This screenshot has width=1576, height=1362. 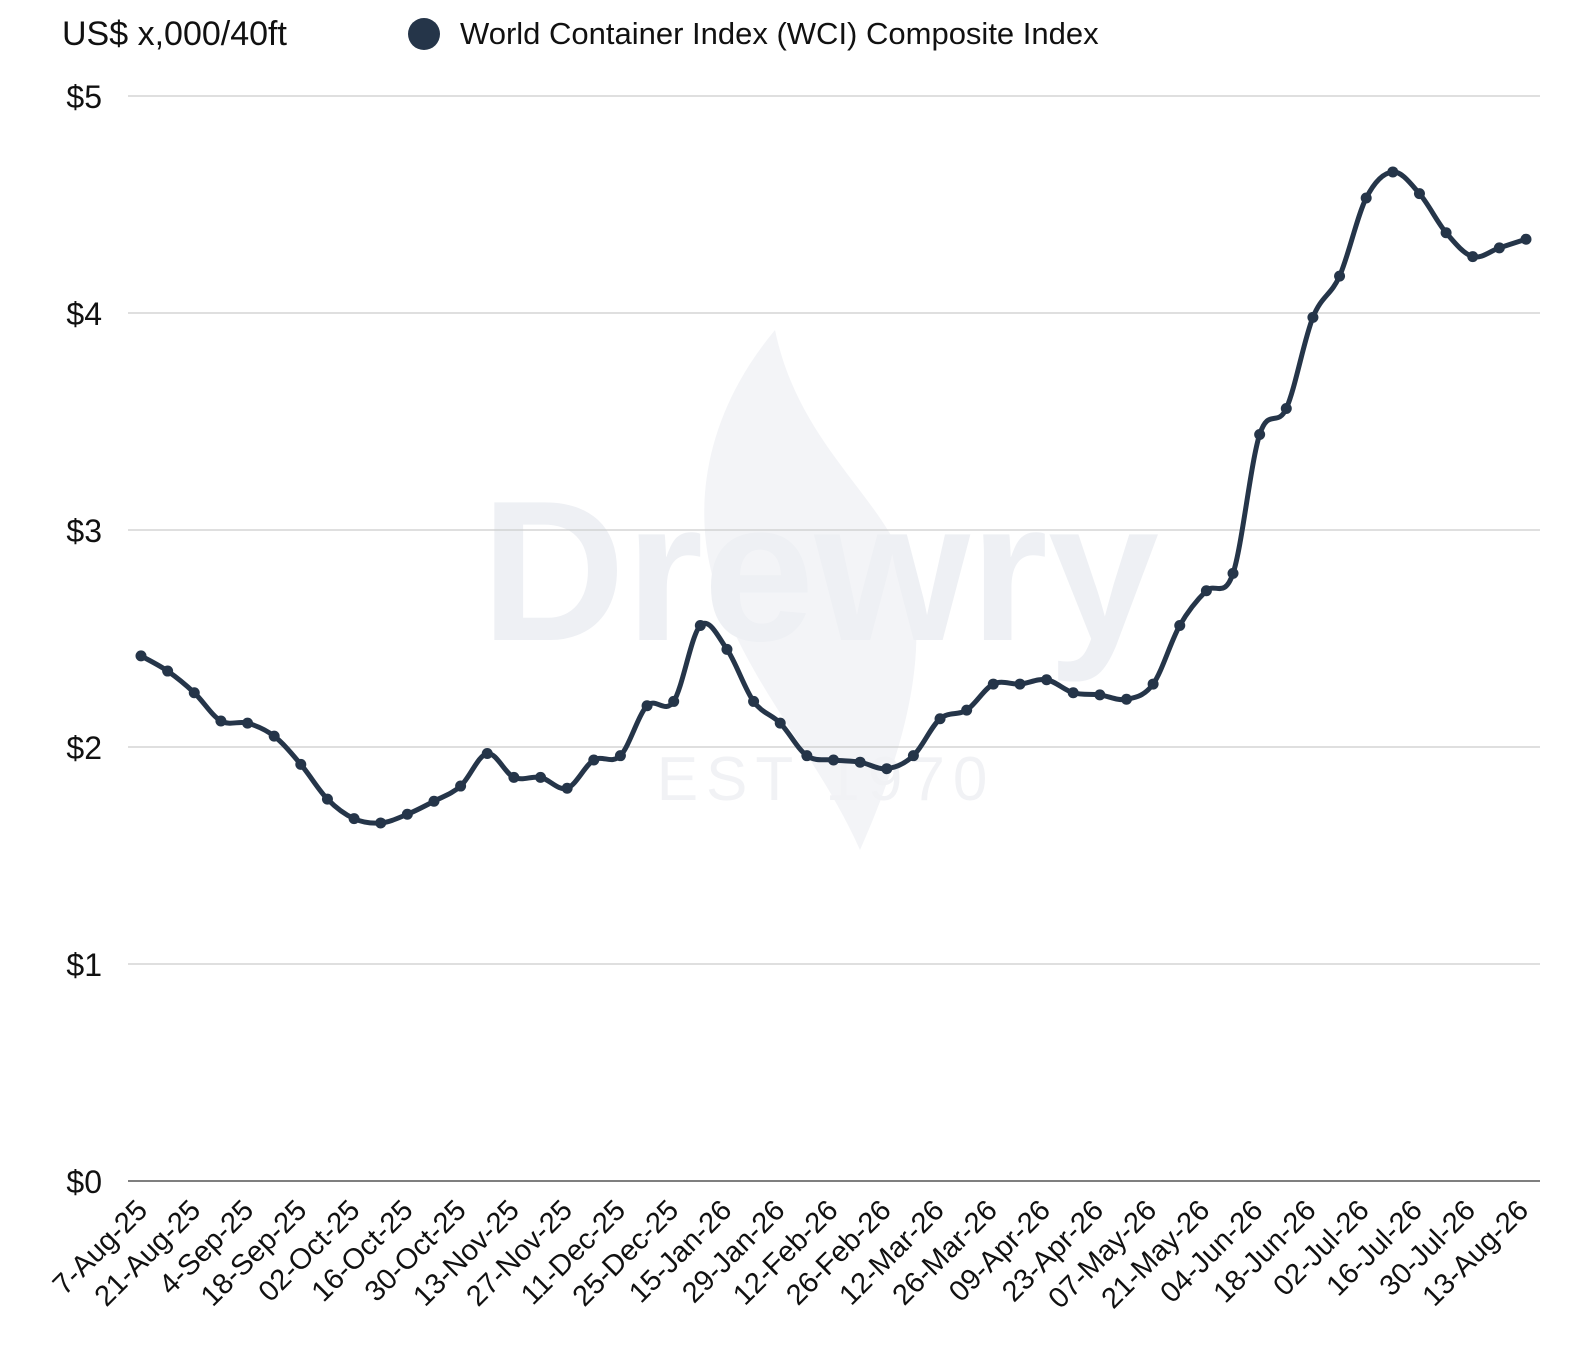 I want to click on y-tick-label: $5, so click(x=84, y=97).